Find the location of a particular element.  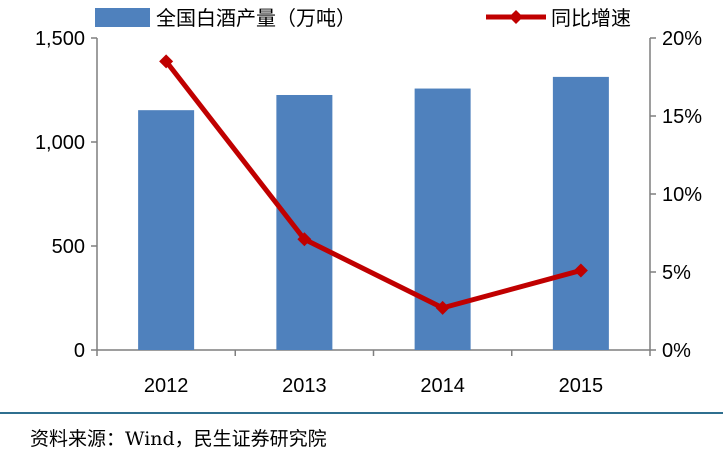

left-tick-label: 0 is located at coordinates (79, 351).